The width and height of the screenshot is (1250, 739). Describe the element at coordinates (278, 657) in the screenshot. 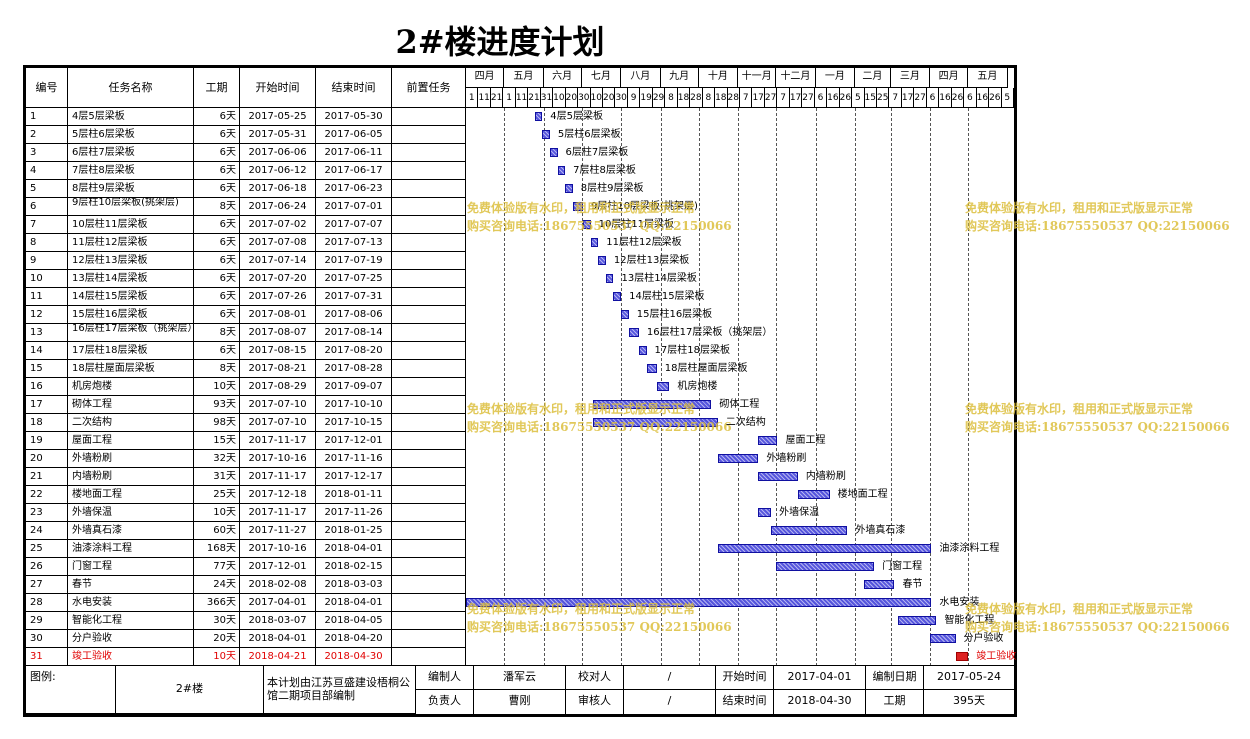

I see `cell-start: 2018-04-21` at that location.